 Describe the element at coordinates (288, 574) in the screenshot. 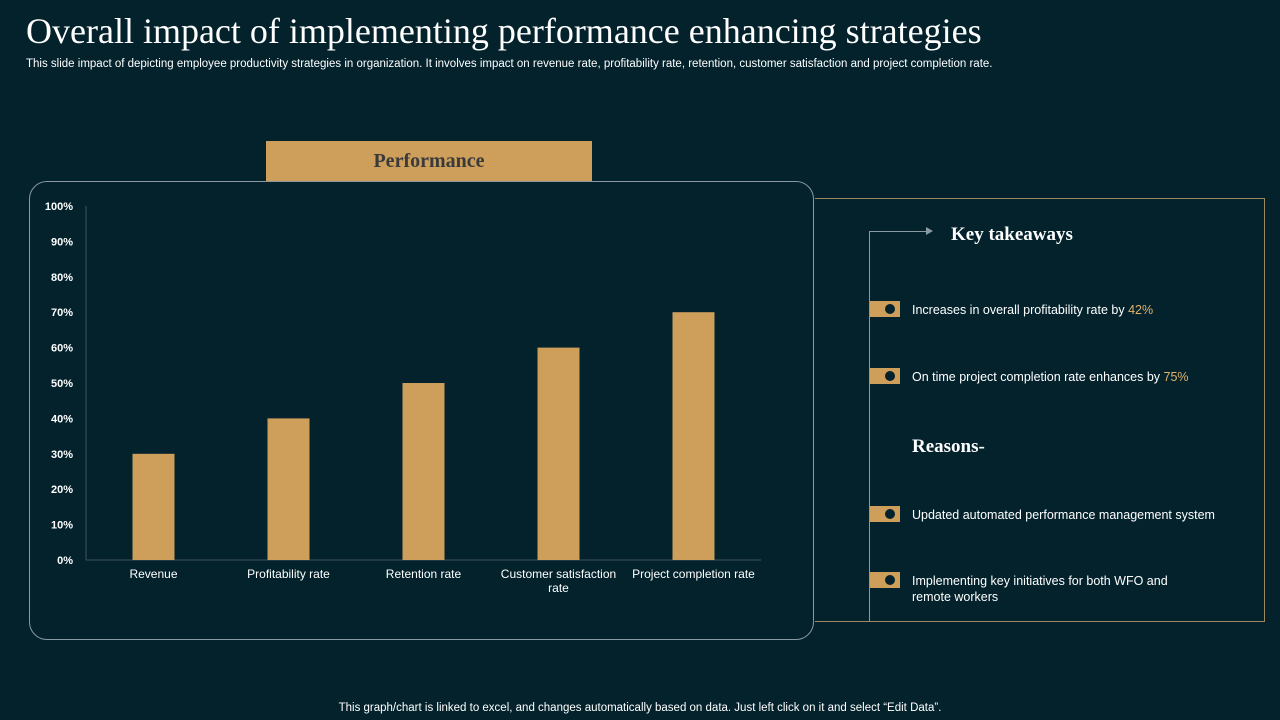

I see `x-tick-label: Profitability rate` at that location.